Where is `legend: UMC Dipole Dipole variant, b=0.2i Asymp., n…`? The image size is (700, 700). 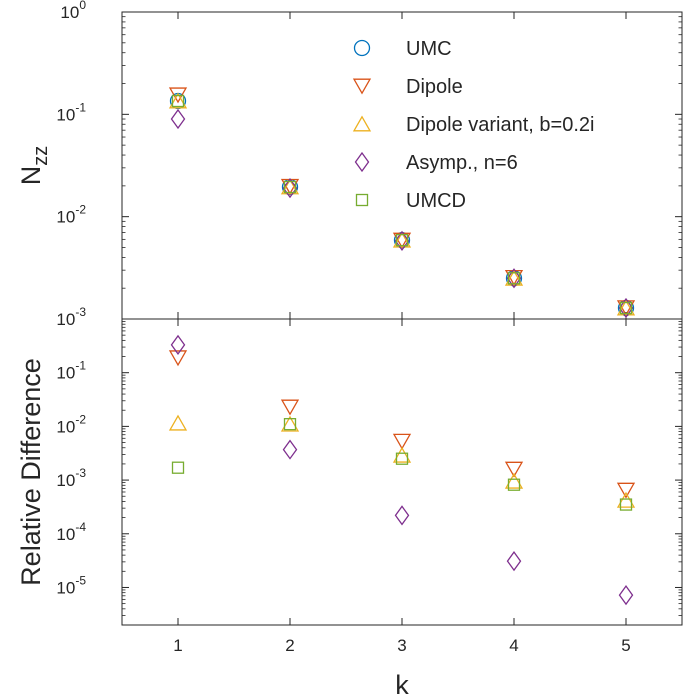 legend: UMC Dipole Dipole variant, b=0.2i Asymp., n… is located at coordinates (473, 125).